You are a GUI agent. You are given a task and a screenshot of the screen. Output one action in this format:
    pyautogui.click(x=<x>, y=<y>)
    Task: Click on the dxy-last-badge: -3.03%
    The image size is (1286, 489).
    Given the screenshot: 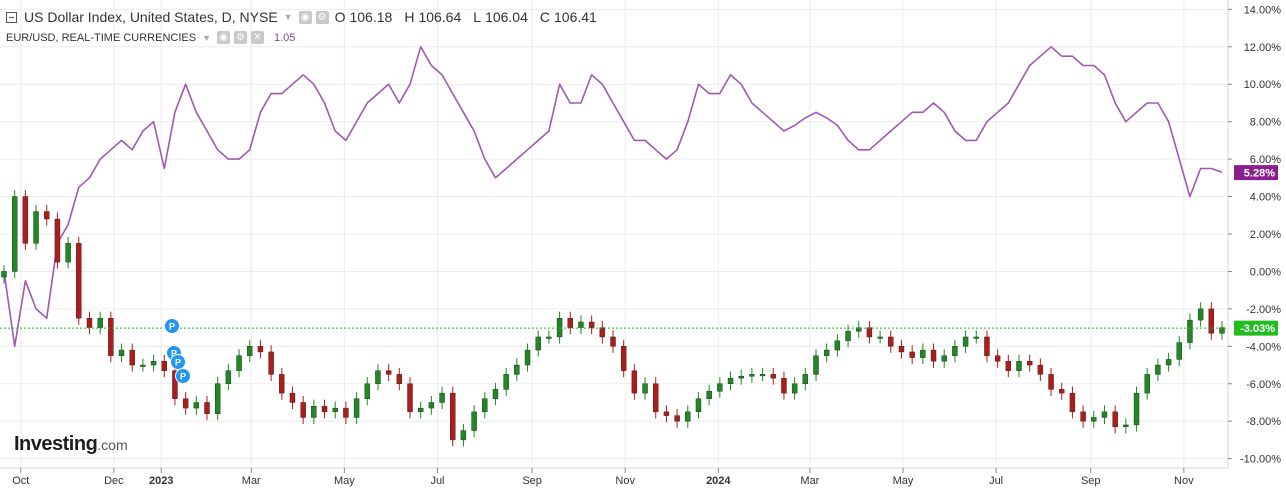 What is the action you would take?
    pyautogui.click(x=1256, y=328)
    